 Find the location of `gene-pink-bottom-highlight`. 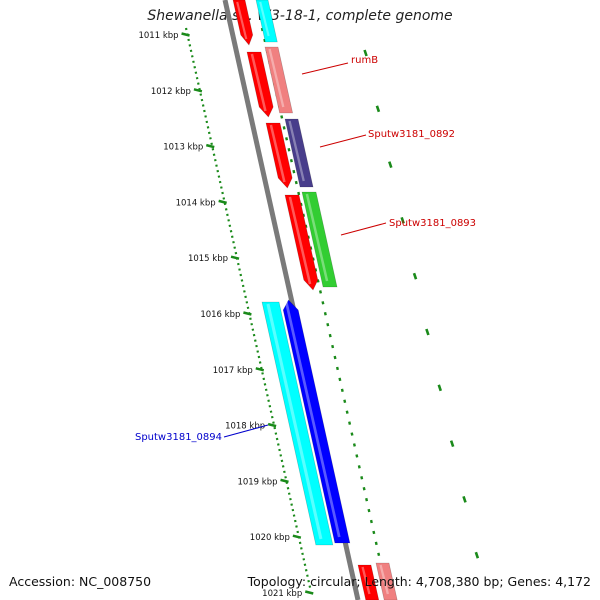

gene-pink-bottom-highlight is located at coordinates (384, 579).